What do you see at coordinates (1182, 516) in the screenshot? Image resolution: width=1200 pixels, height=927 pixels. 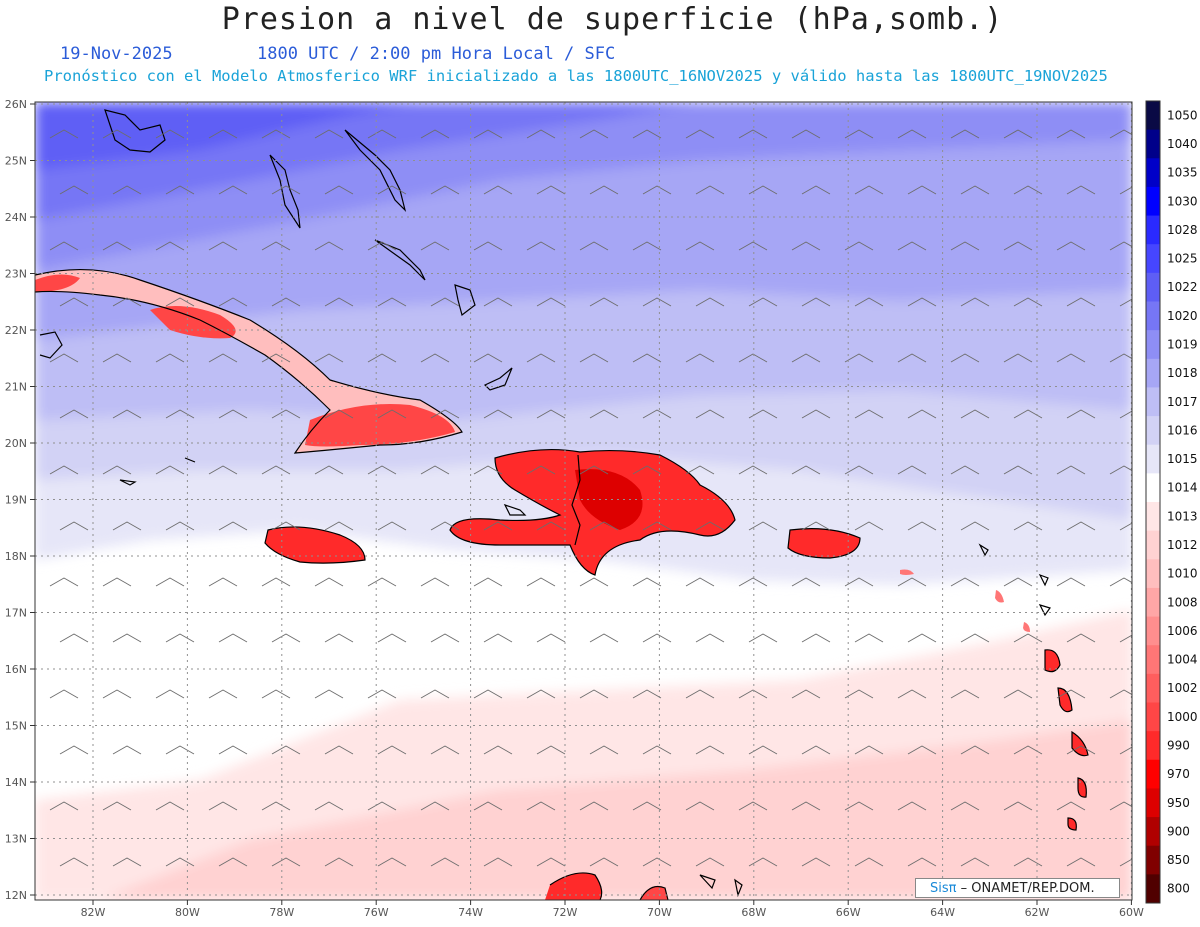 I see `colorbar-label-1013: 1013` at bounding box center [1182, 516].